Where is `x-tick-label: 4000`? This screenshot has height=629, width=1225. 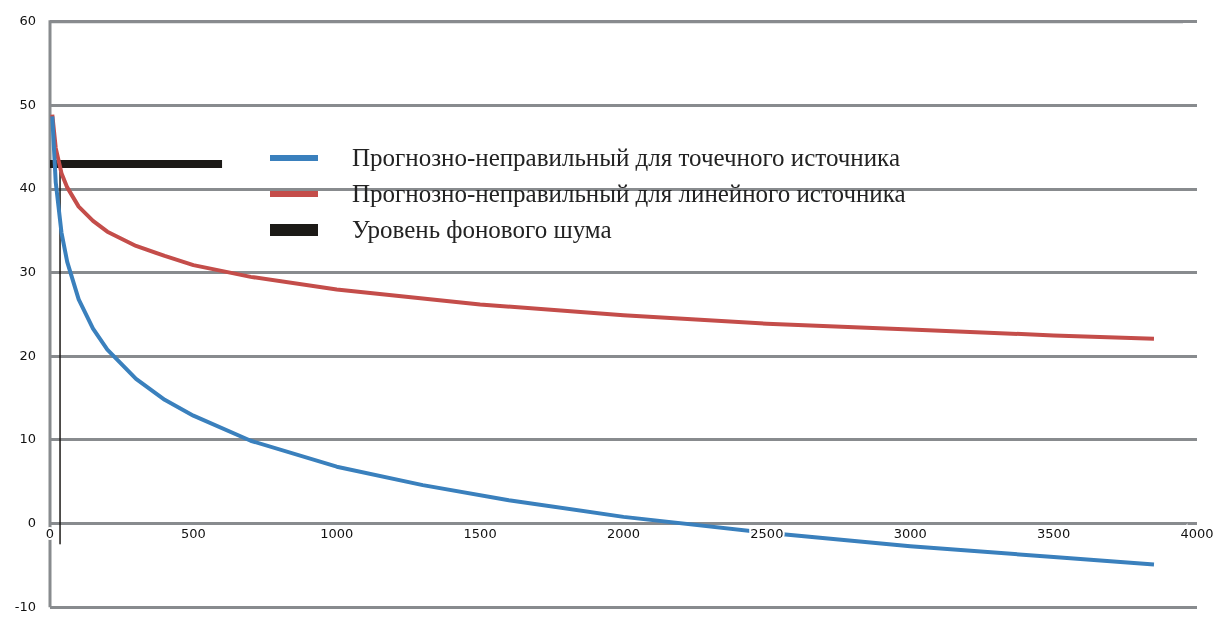 x-tick-label: 4000 is located at coordinates (1197, 533).